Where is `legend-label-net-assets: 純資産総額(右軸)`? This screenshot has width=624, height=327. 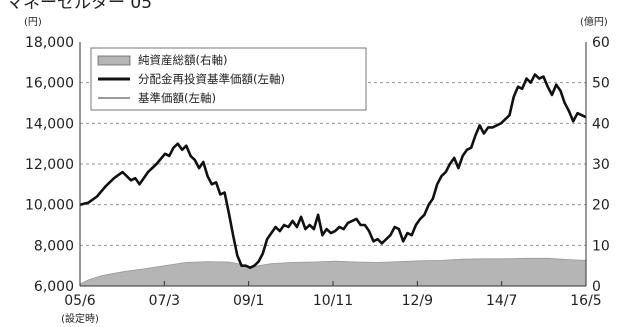
legend-label-net-assets: 純資産総額(右軸) is located at coordinates (182, 60).